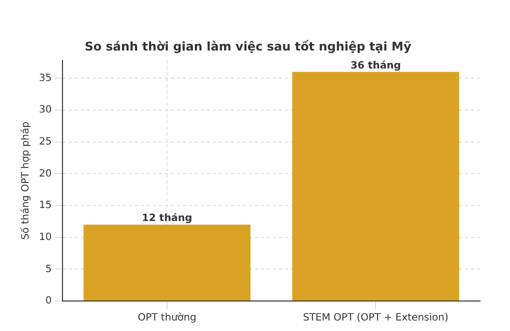 Image resolution: width=510 pixels, height=331 pixels. What do you see at coordinates (48, 301) in the screenshot?
I see `y-tick-label: 0` at bounding box center [48, 301].